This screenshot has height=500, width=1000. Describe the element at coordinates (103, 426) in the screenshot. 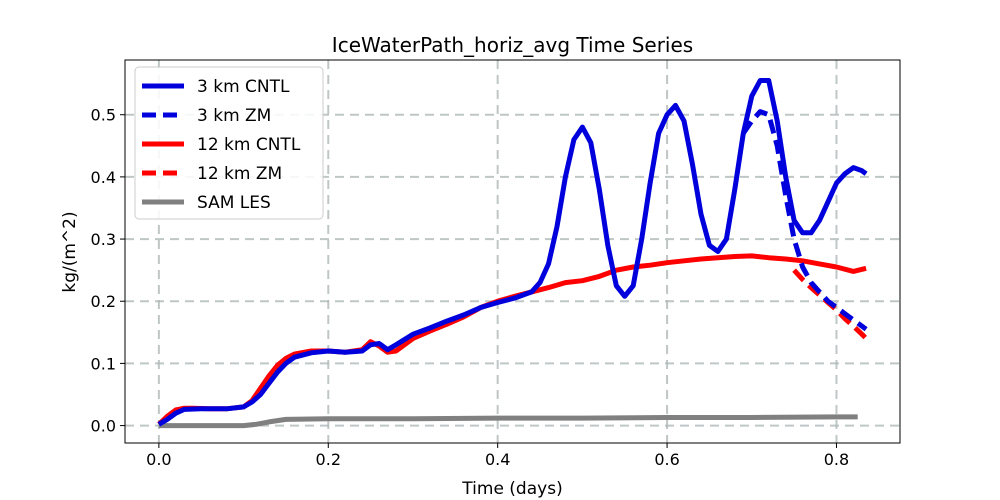

I see `y-tick-label: 0.0` at that location.